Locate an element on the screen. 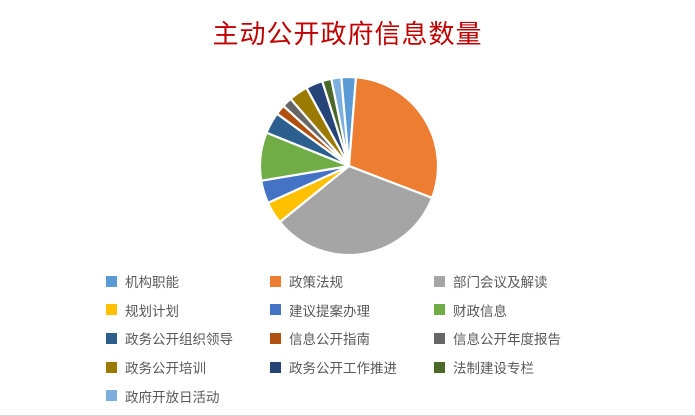  legend-label: 机构职能 is located at coordinates (152, 283).